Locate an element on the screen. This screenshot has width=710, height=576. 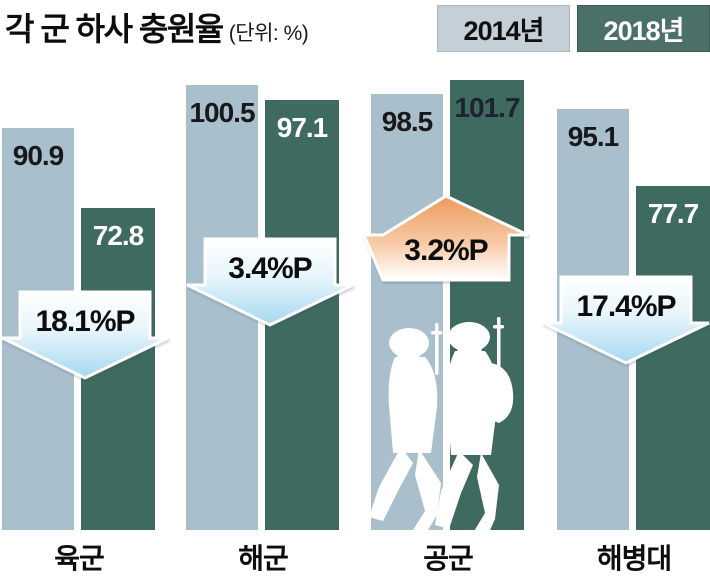
backpack-icon is located at coordinates (501, 393).